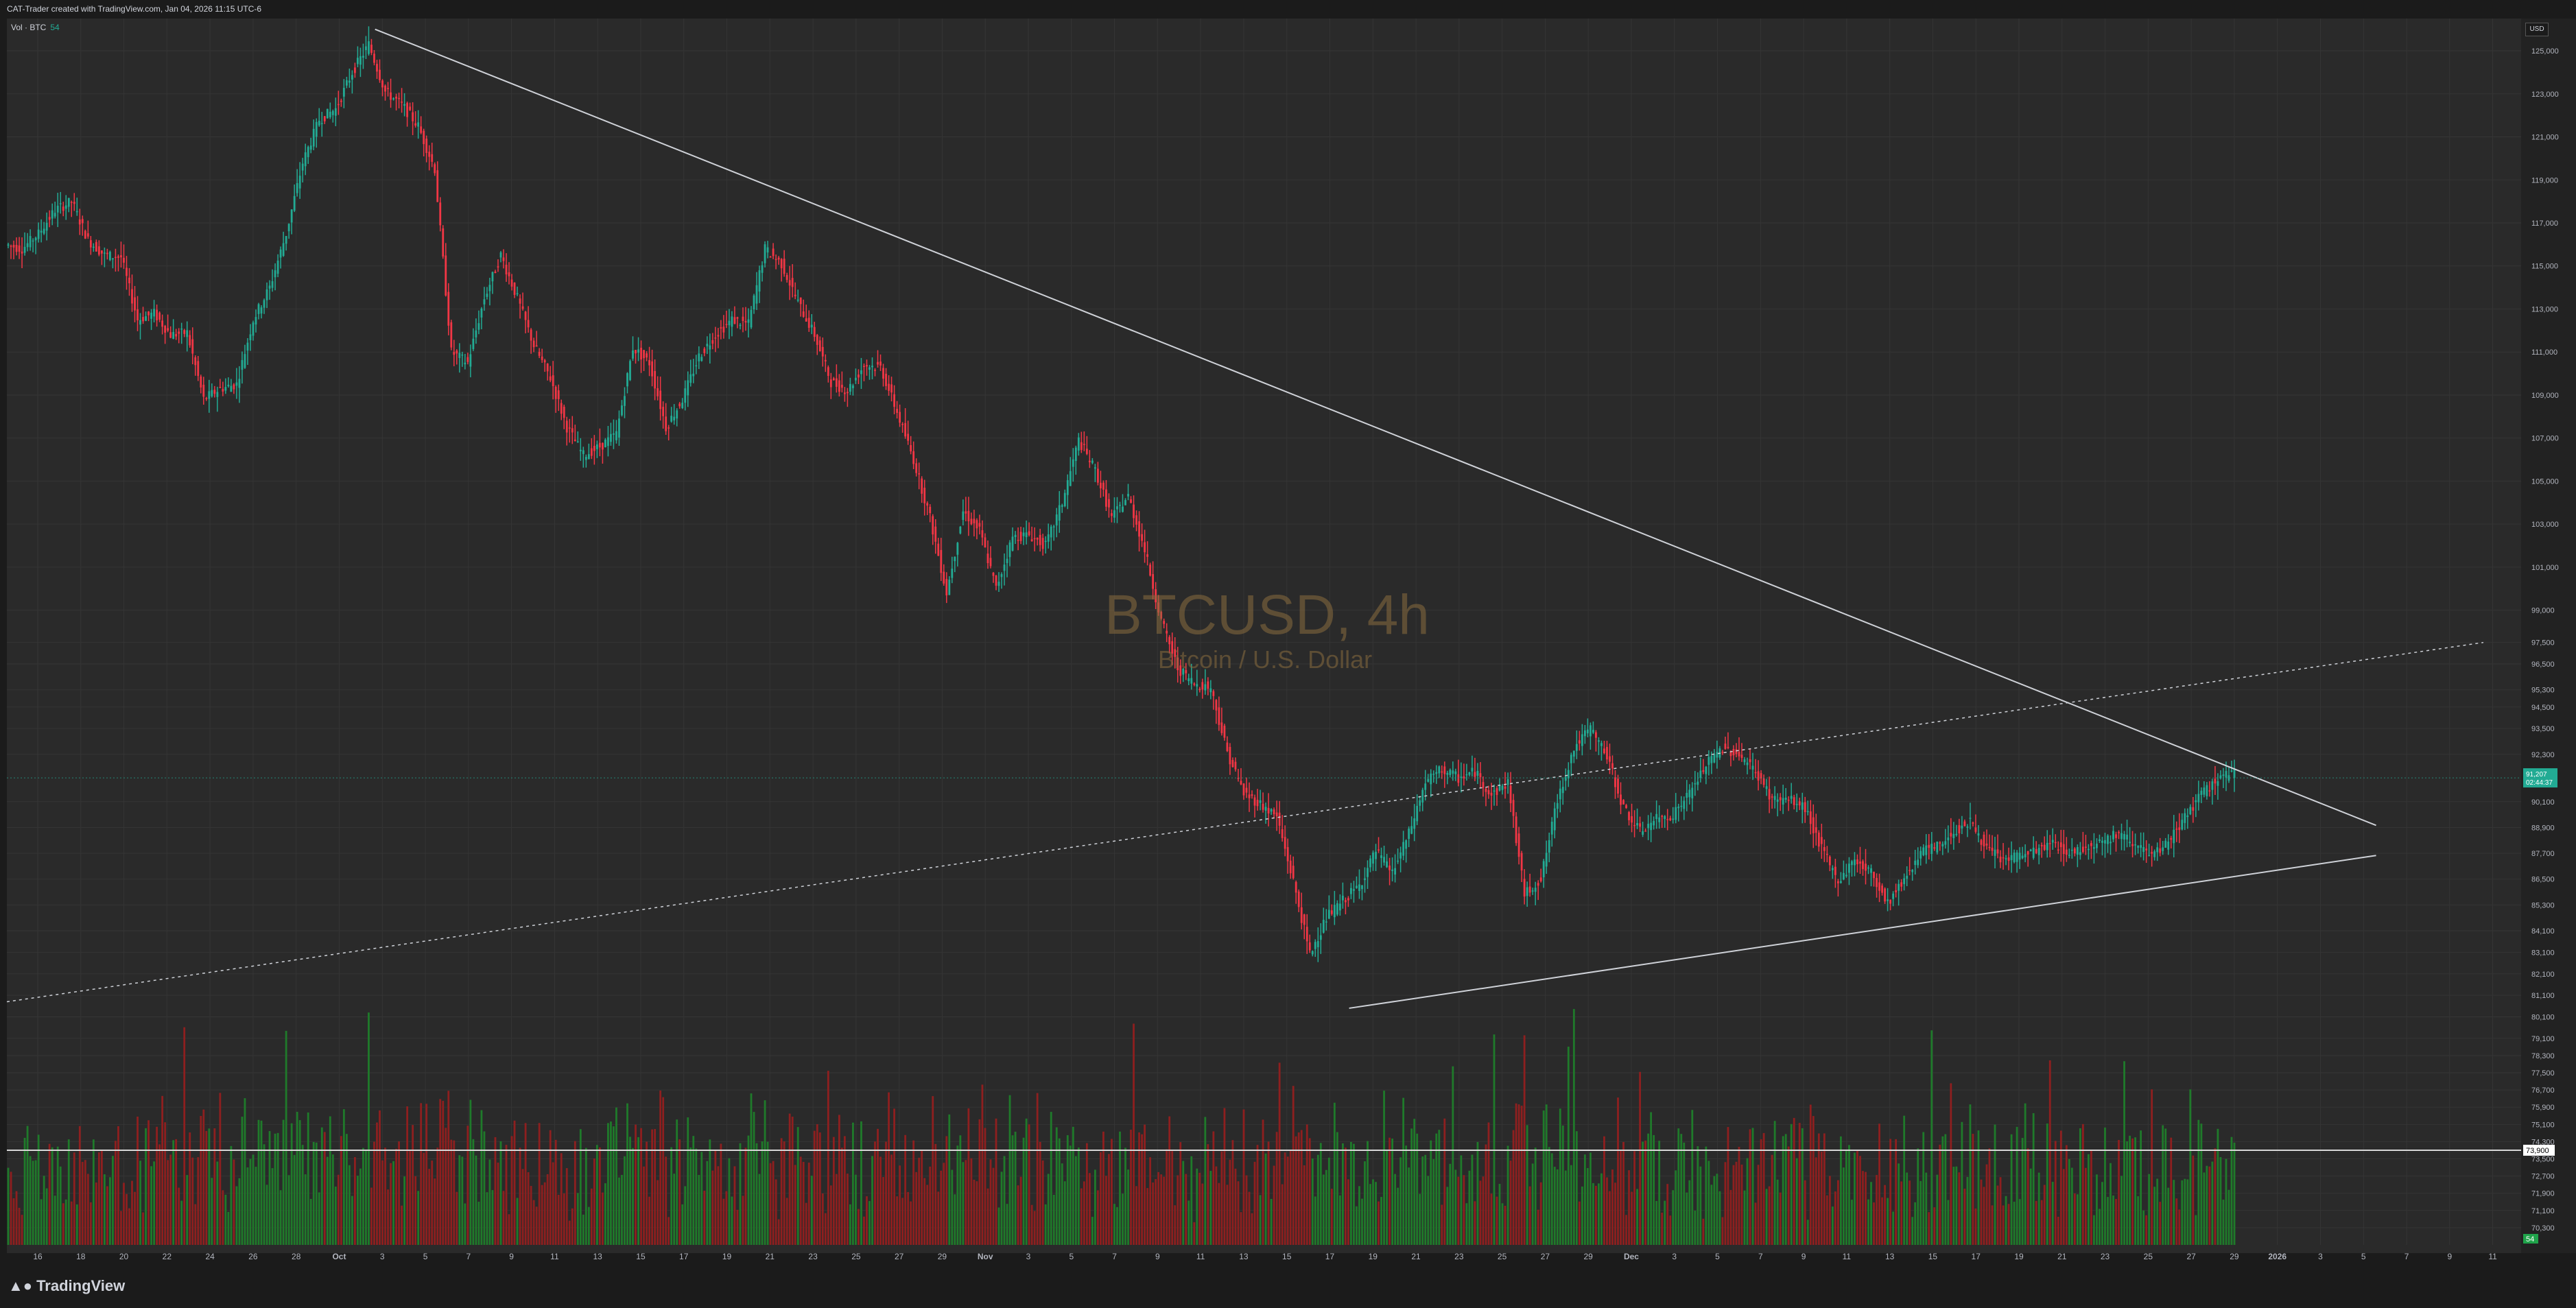 Image resolution: width=2576 pixels, height=1308 pixels. What do you see at coordinates (66, 1286) in the screenshot?
I see `tradingview-brand: ▲● TradingView` at bounding box center [66, 1286].